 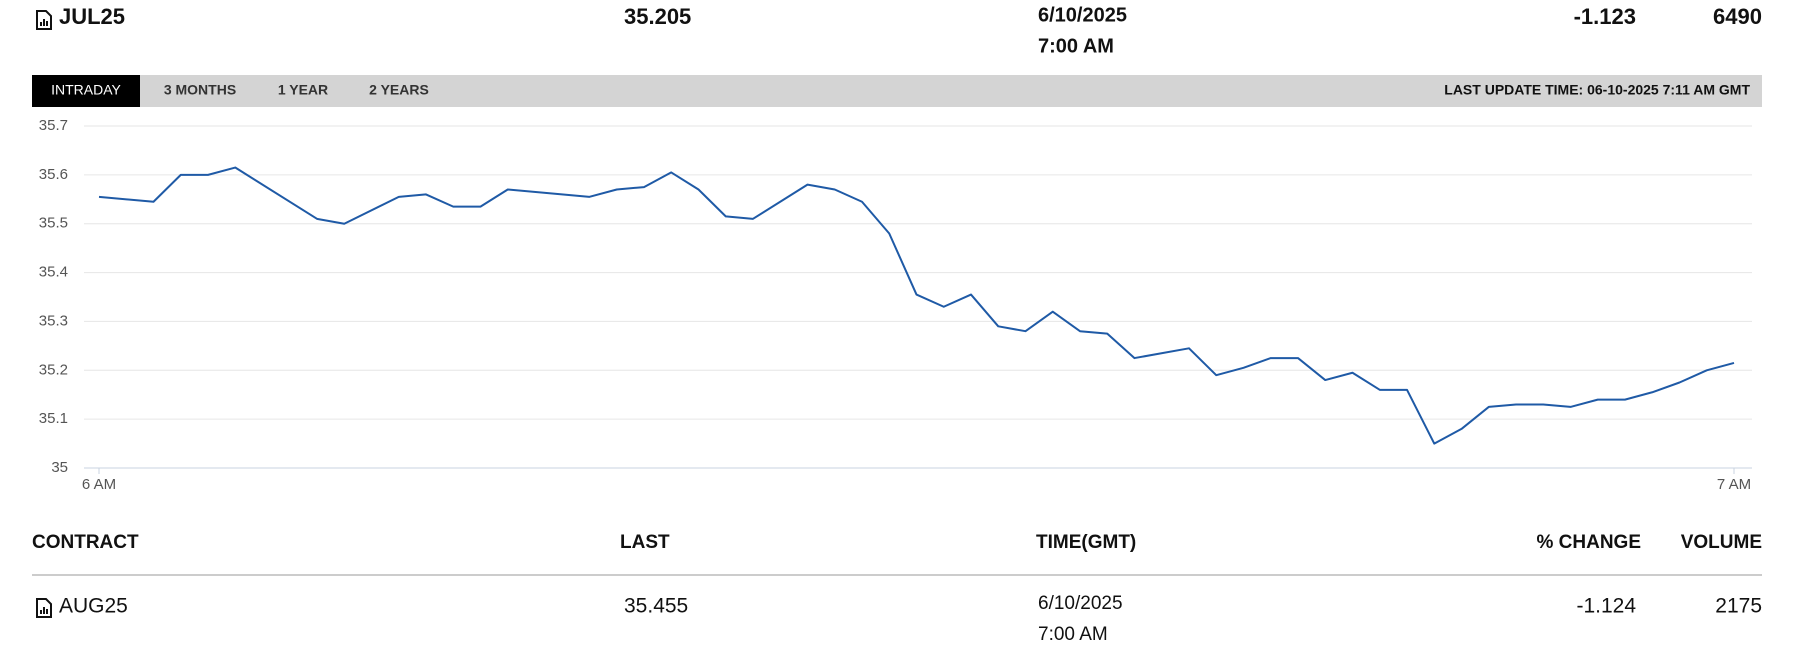 I want to click on row-volume: 2175, so click(x=1738, y=606).